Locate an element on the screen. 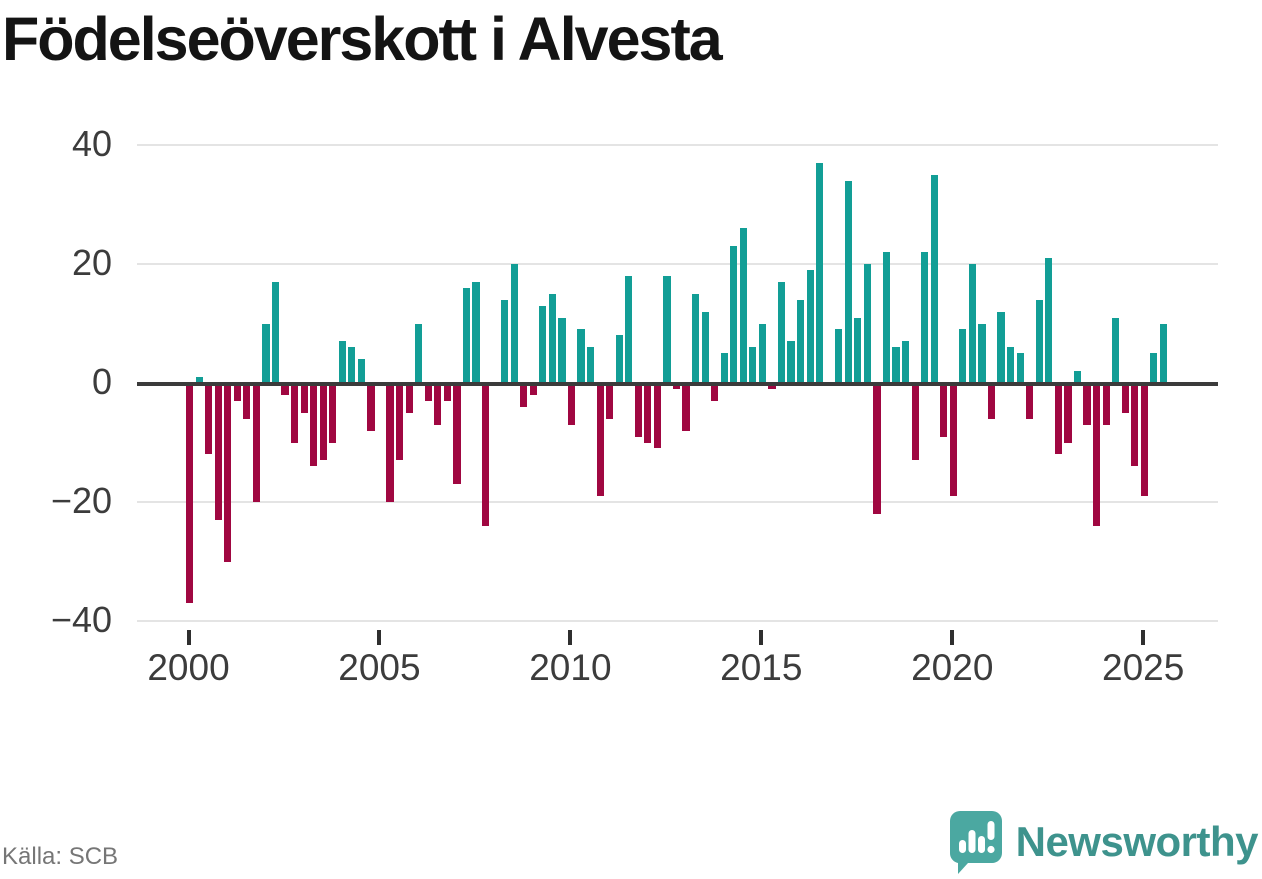  bar-2001-Q4 is located at coordinates (256, 442).